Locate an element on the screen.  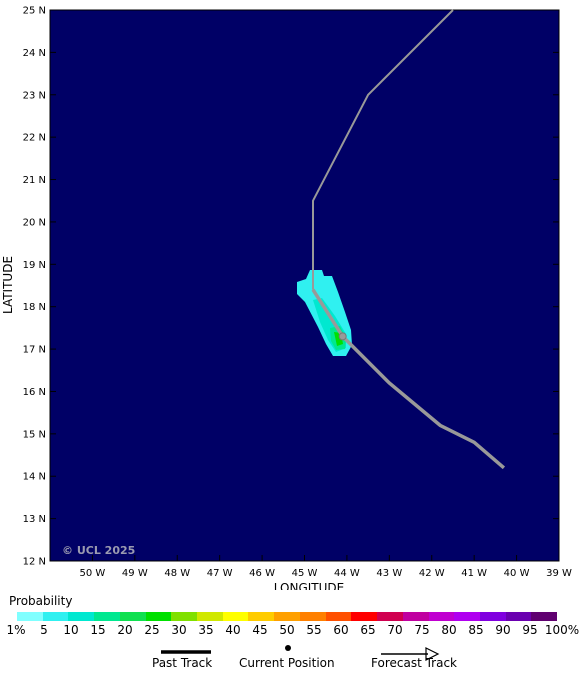
lon-label: 50 W is located at coordinates (93, 573).